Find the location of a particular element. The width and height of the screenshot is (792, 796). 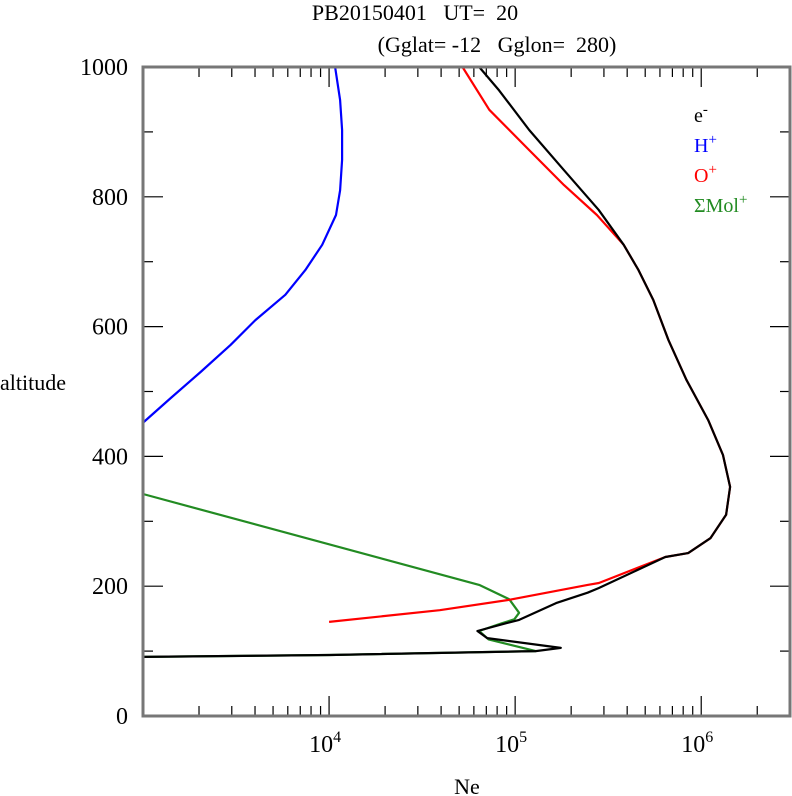

chart-title-line2: (Gglat= -12 Gglon= 280) is located at coordinates (497, 44).